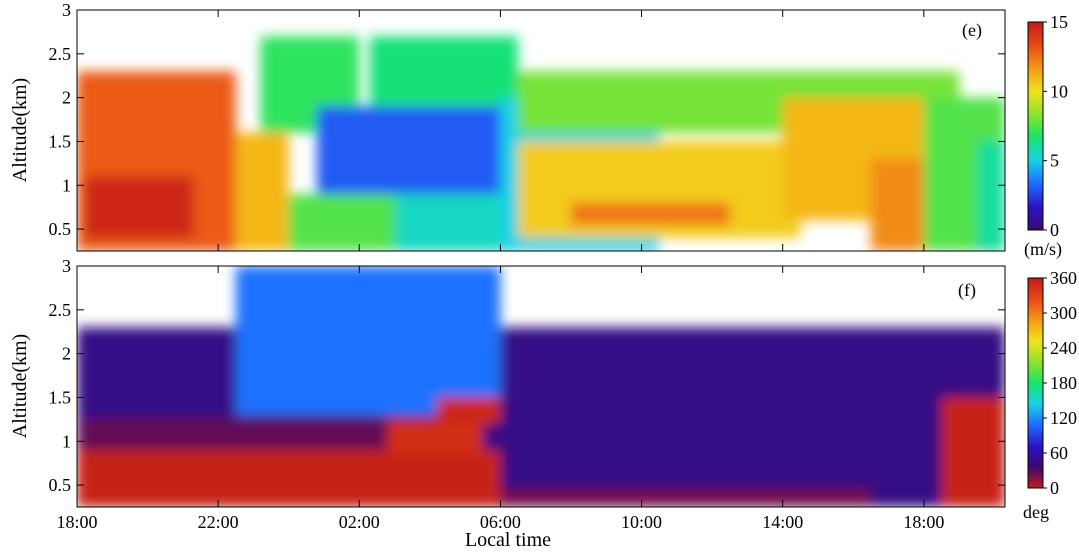 This screenshot has width=1079, height=559. Describe the element at coordinates (1055, 126) in the screenshot. I see `panel-e-colorbar-ticks: 0 5 10 15` at that location.